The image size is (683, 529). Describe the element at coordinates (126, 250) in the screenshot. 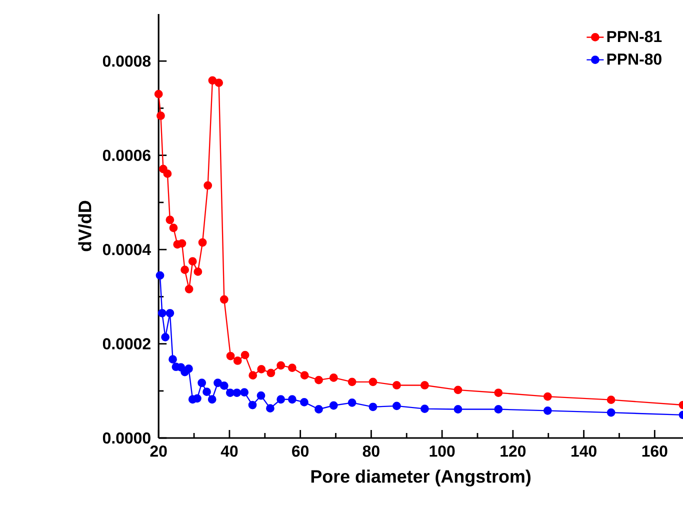

I see `y-tick-label: 0.0004` at that location.